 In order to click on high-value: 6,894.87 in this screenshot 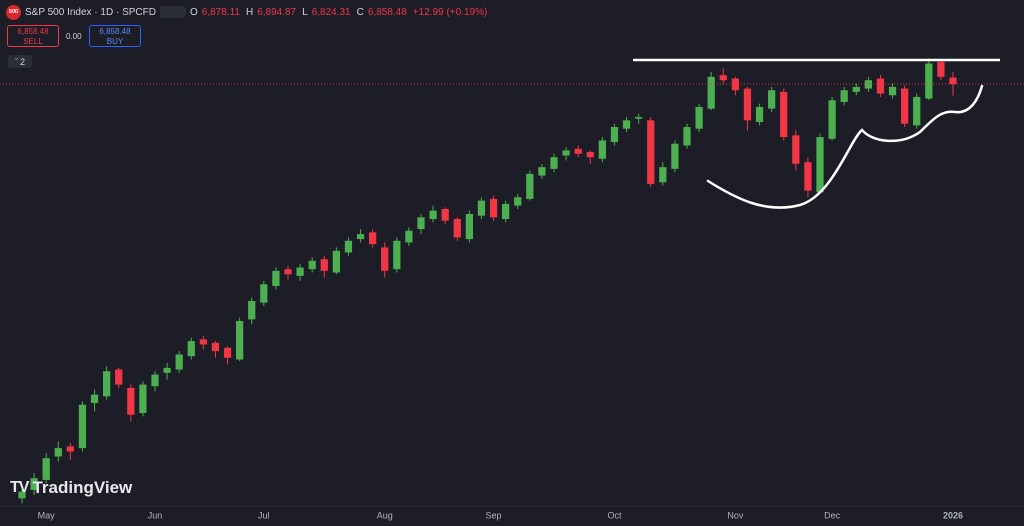, I will do `click(277, 12)`.